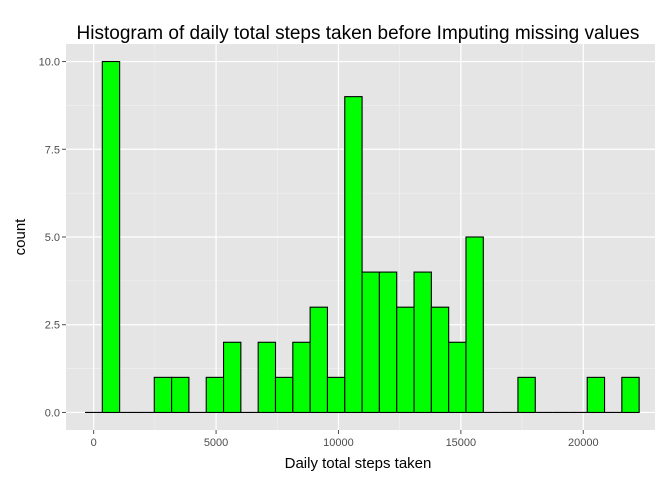 The image size is (672, 480). Describe the element at coordinates (461, 443) in the screenshot. I see `x-tick-label: 15000` at that location.